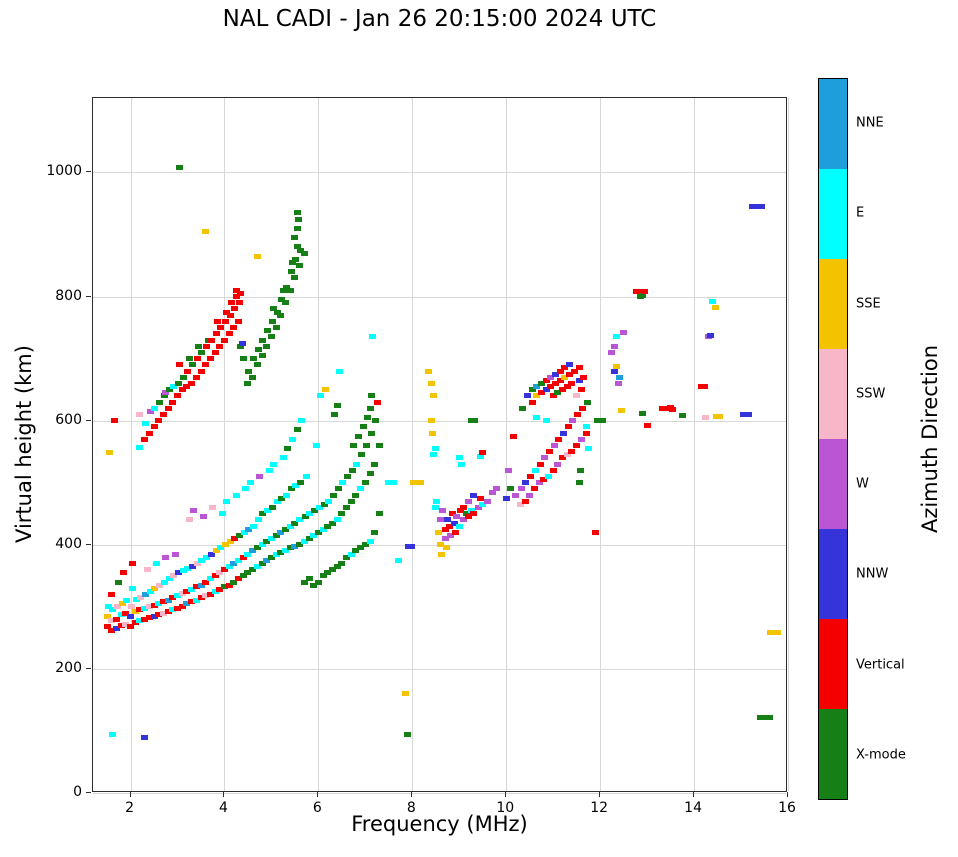  What do you see at coordinates (833, 124) in the screenshot?
I see `colorbar-segment-nne` at bounding box center [833, 124].